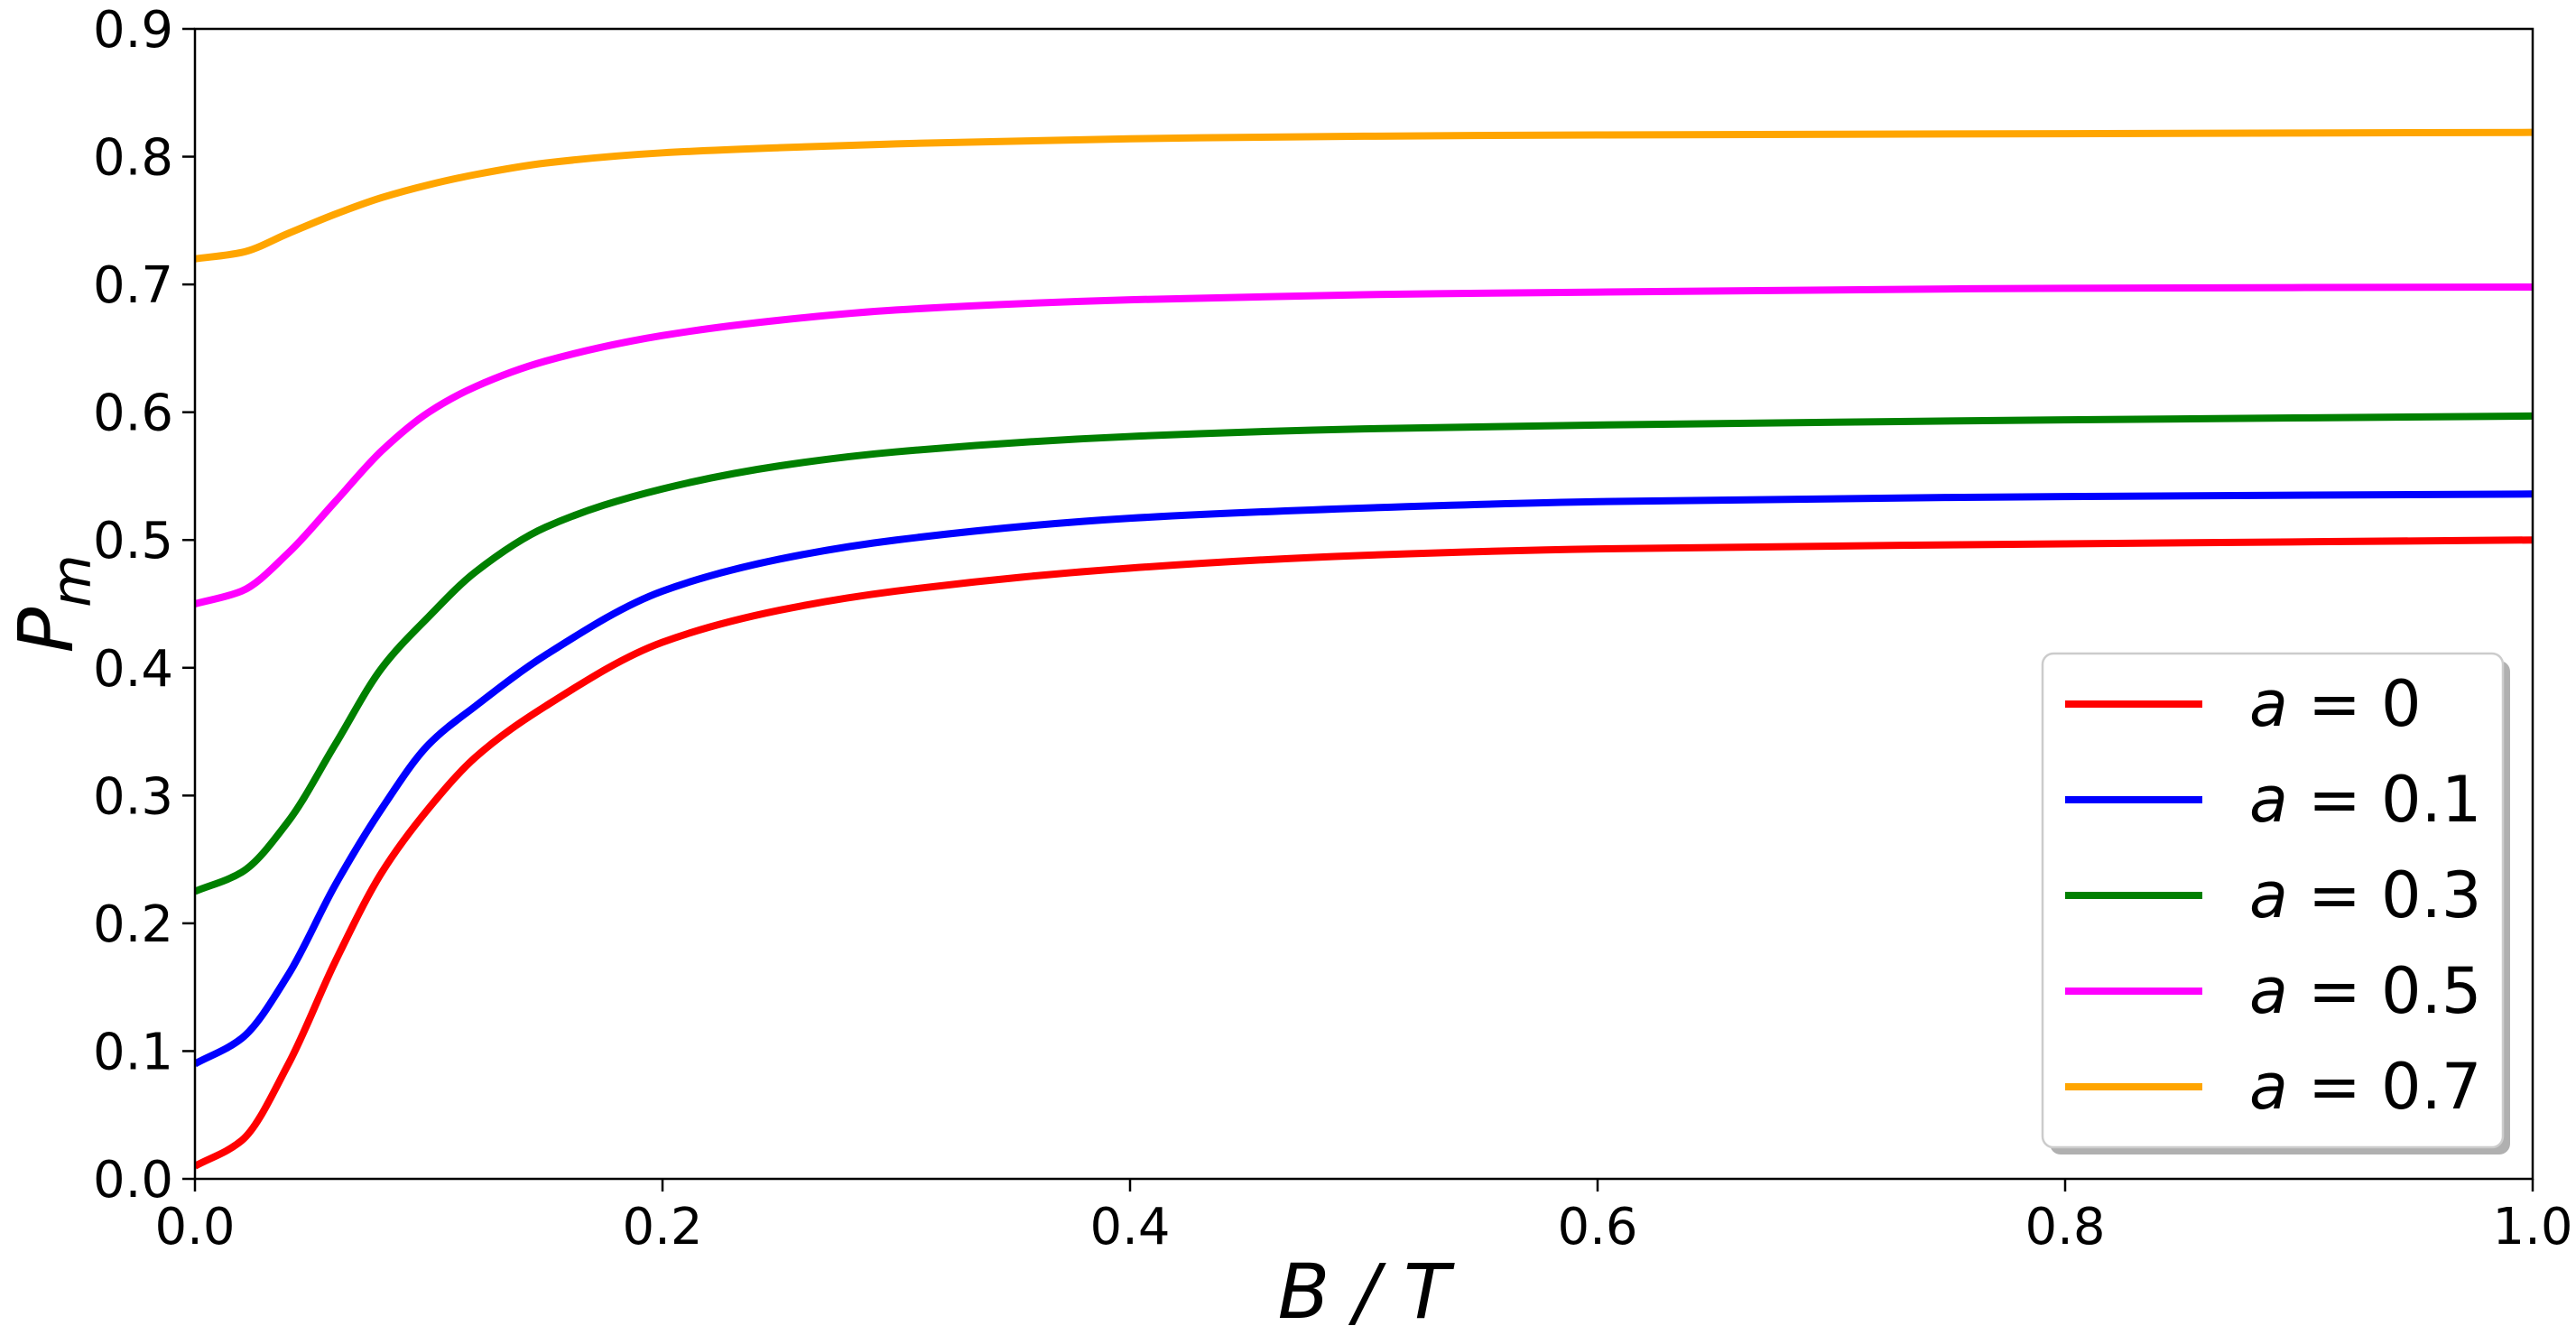 The height and width of the screenshot is (1326, 2576). Describe the element at coordinates (2335, 704) in the screenshot. I see `legend-label: a = 0` at that location.